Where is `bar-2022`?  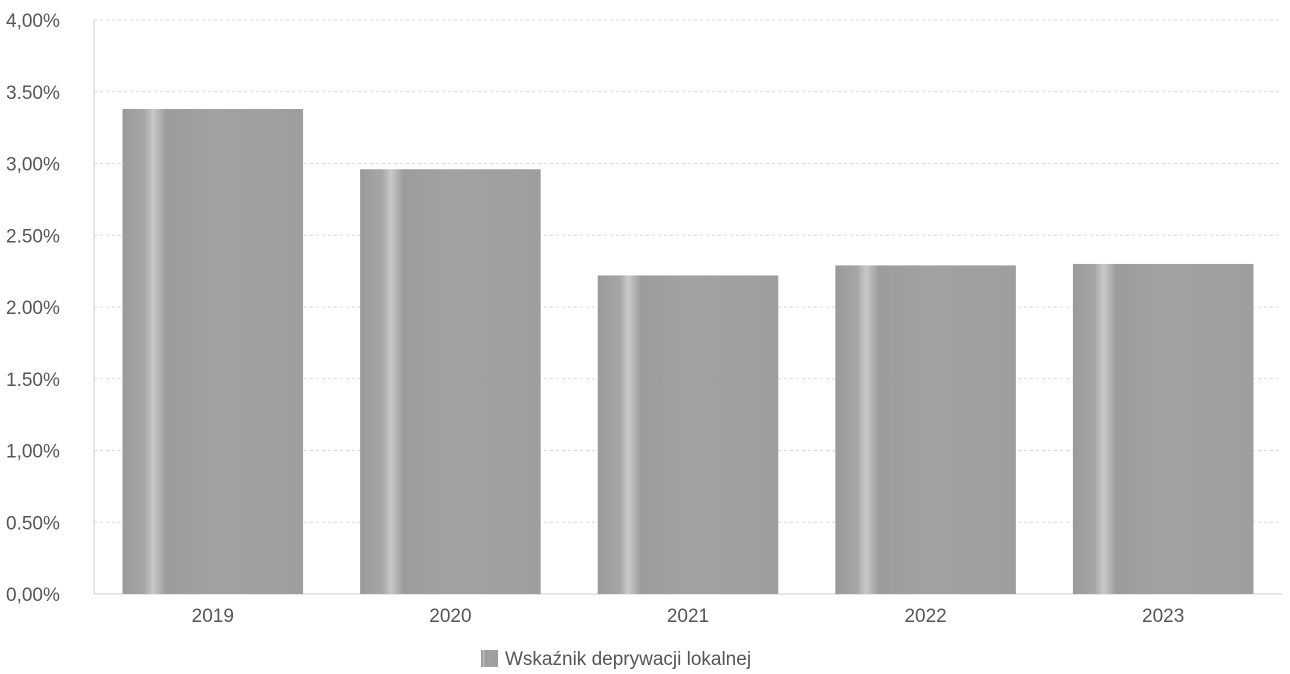
bar-2022 is located at coordinates (925, 429).